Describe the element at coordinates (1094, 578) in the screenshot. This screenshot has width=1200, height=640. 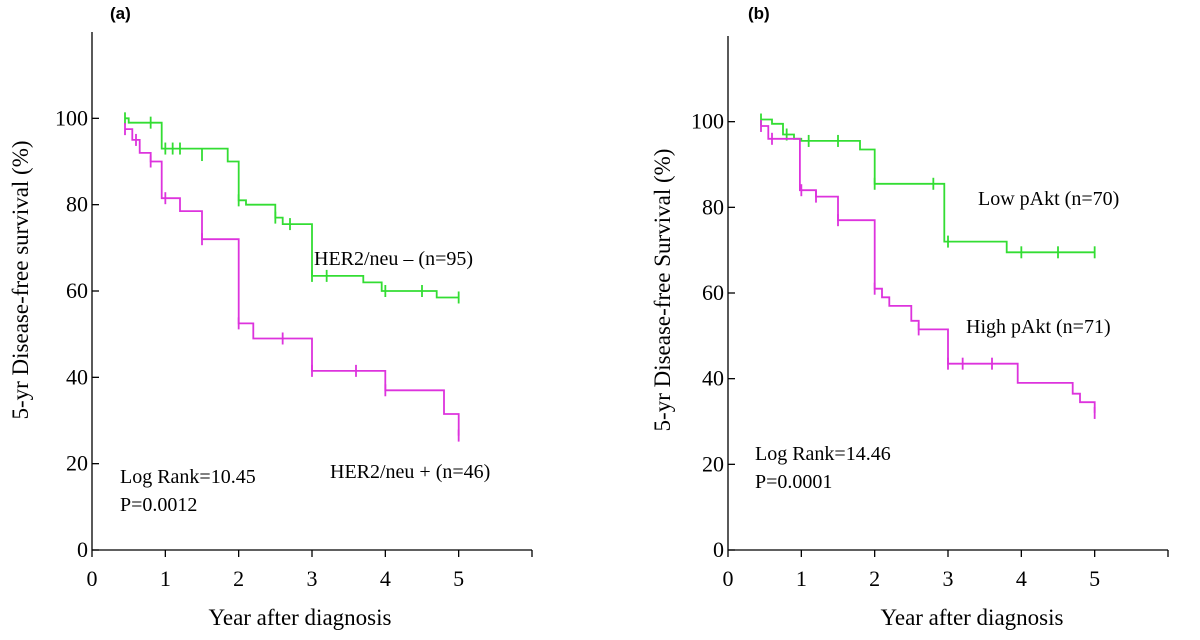
I see `panel-b-x-tick-label: 5` at that location.